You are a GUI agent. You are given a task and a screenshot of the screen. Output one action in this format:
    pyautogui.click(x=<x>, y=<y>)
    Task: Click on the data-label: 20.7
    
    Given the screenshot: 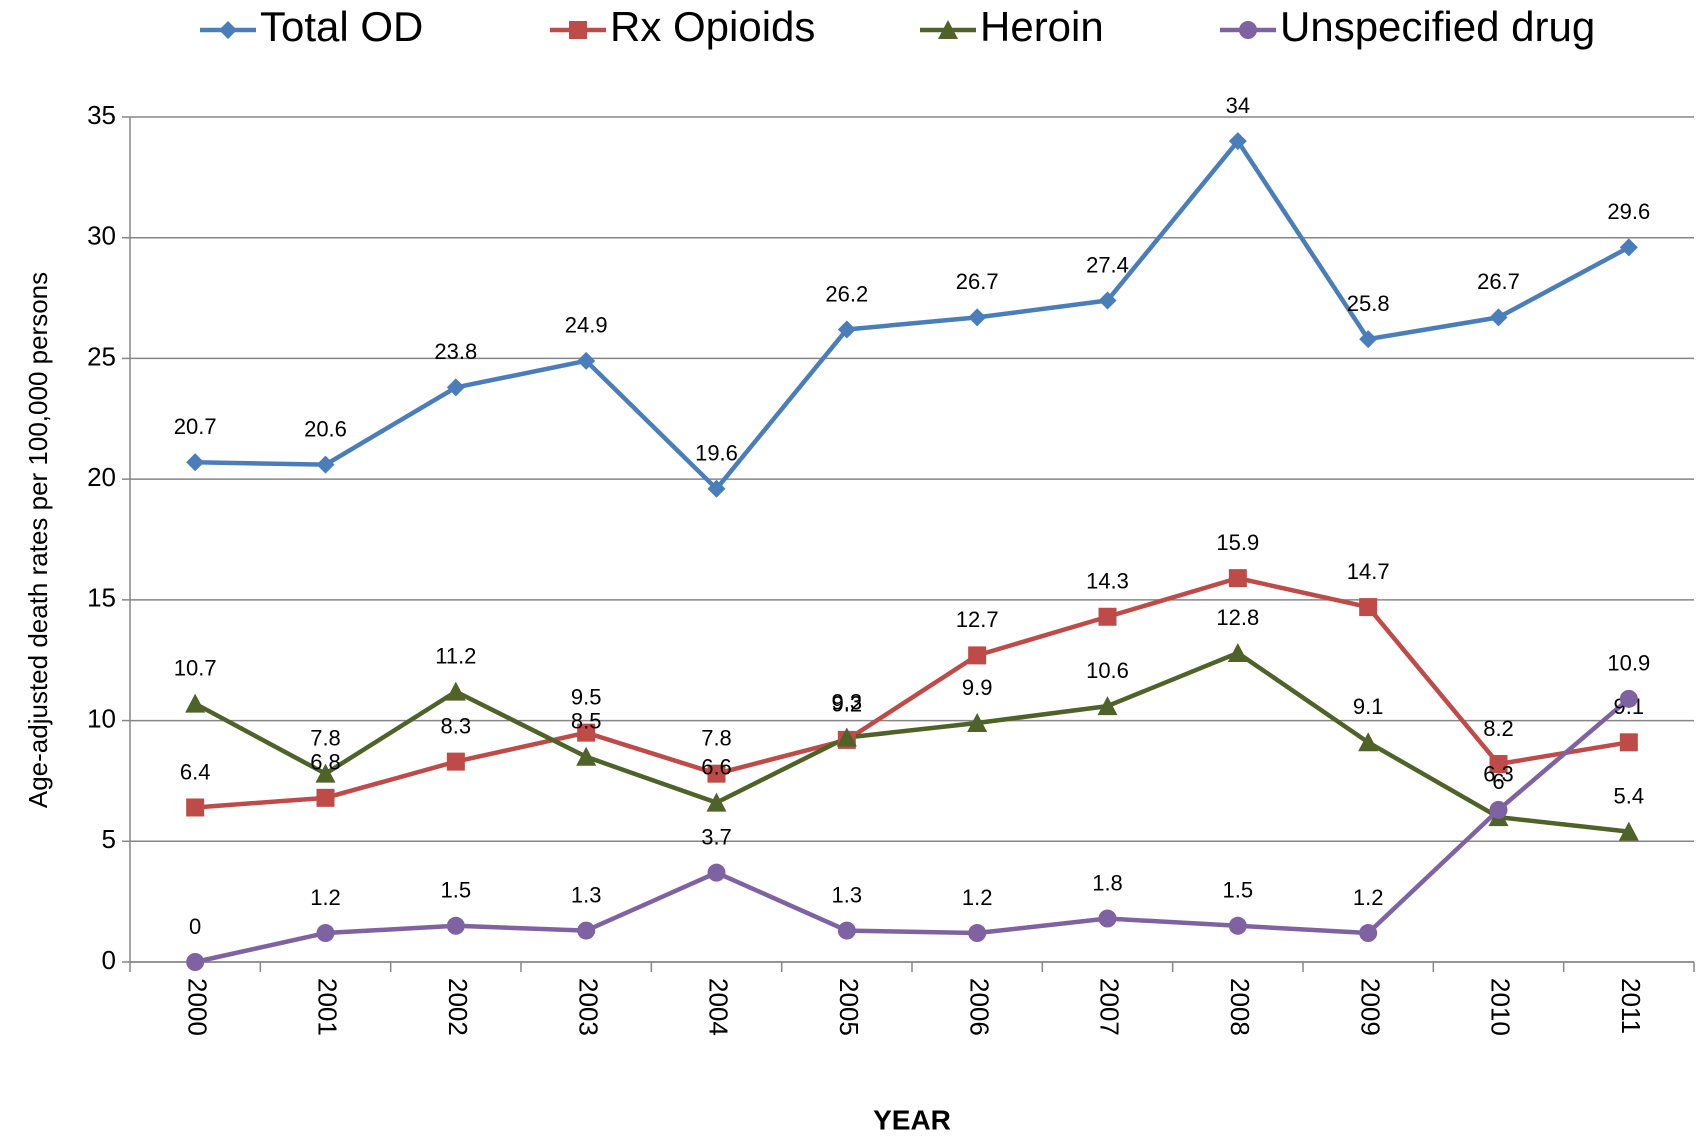 What is the action you would take?
    pyautogui.click(x=195, y=426)
    